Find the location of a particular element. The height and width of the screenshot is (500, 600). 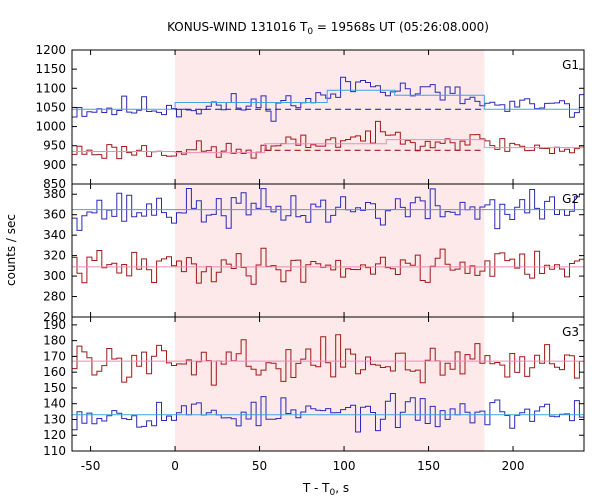

y-tick-label: 180 is located at coordinates (54, 341).